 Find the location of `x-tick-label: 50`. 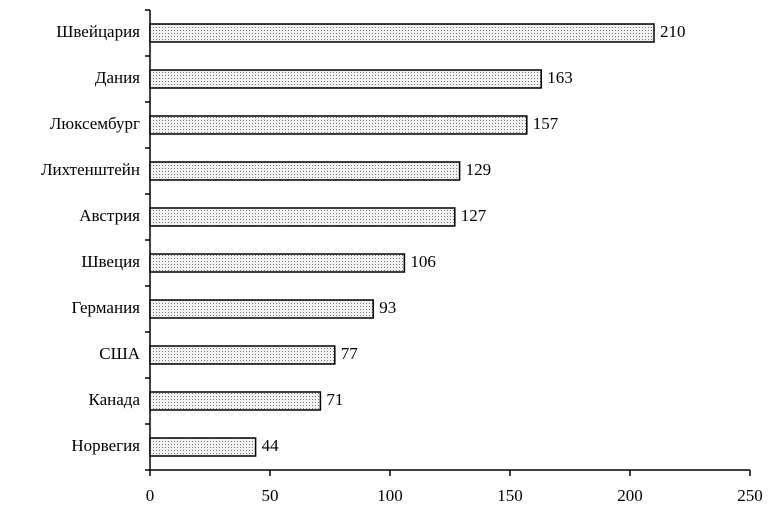

x-tick-label: 50 is located at coordinates (270, 495).